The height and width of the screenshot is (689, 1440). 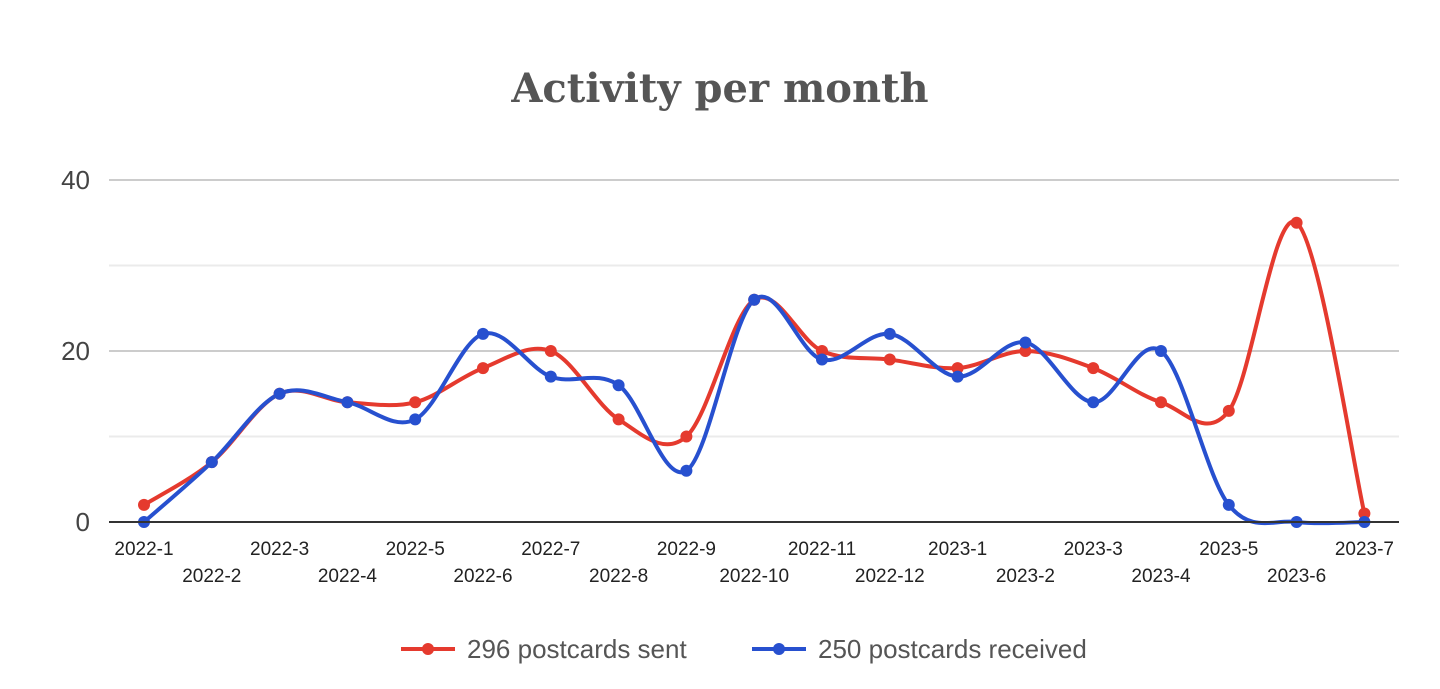 What do you see at coordinates (482, 576) in the screenshot?
I see `x-tick-label: 2022-6` at bounding box center [482, 576].